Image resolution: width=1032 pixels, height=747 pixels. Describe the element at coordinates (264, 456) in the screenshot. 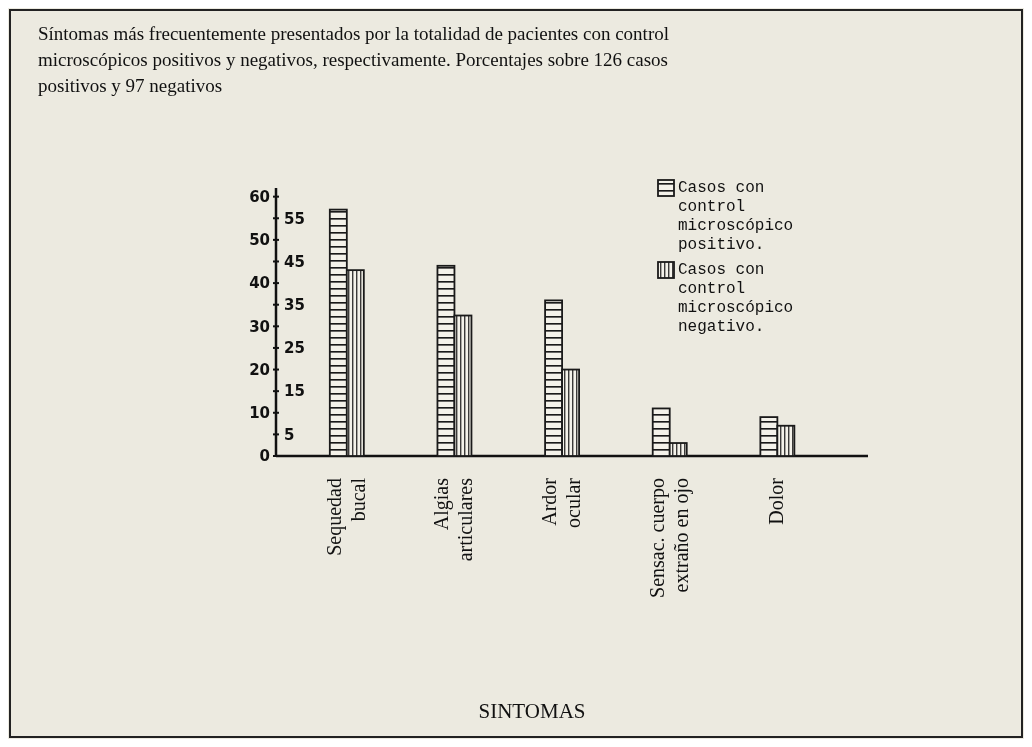

I see `y-tick-label: 0` at that location.